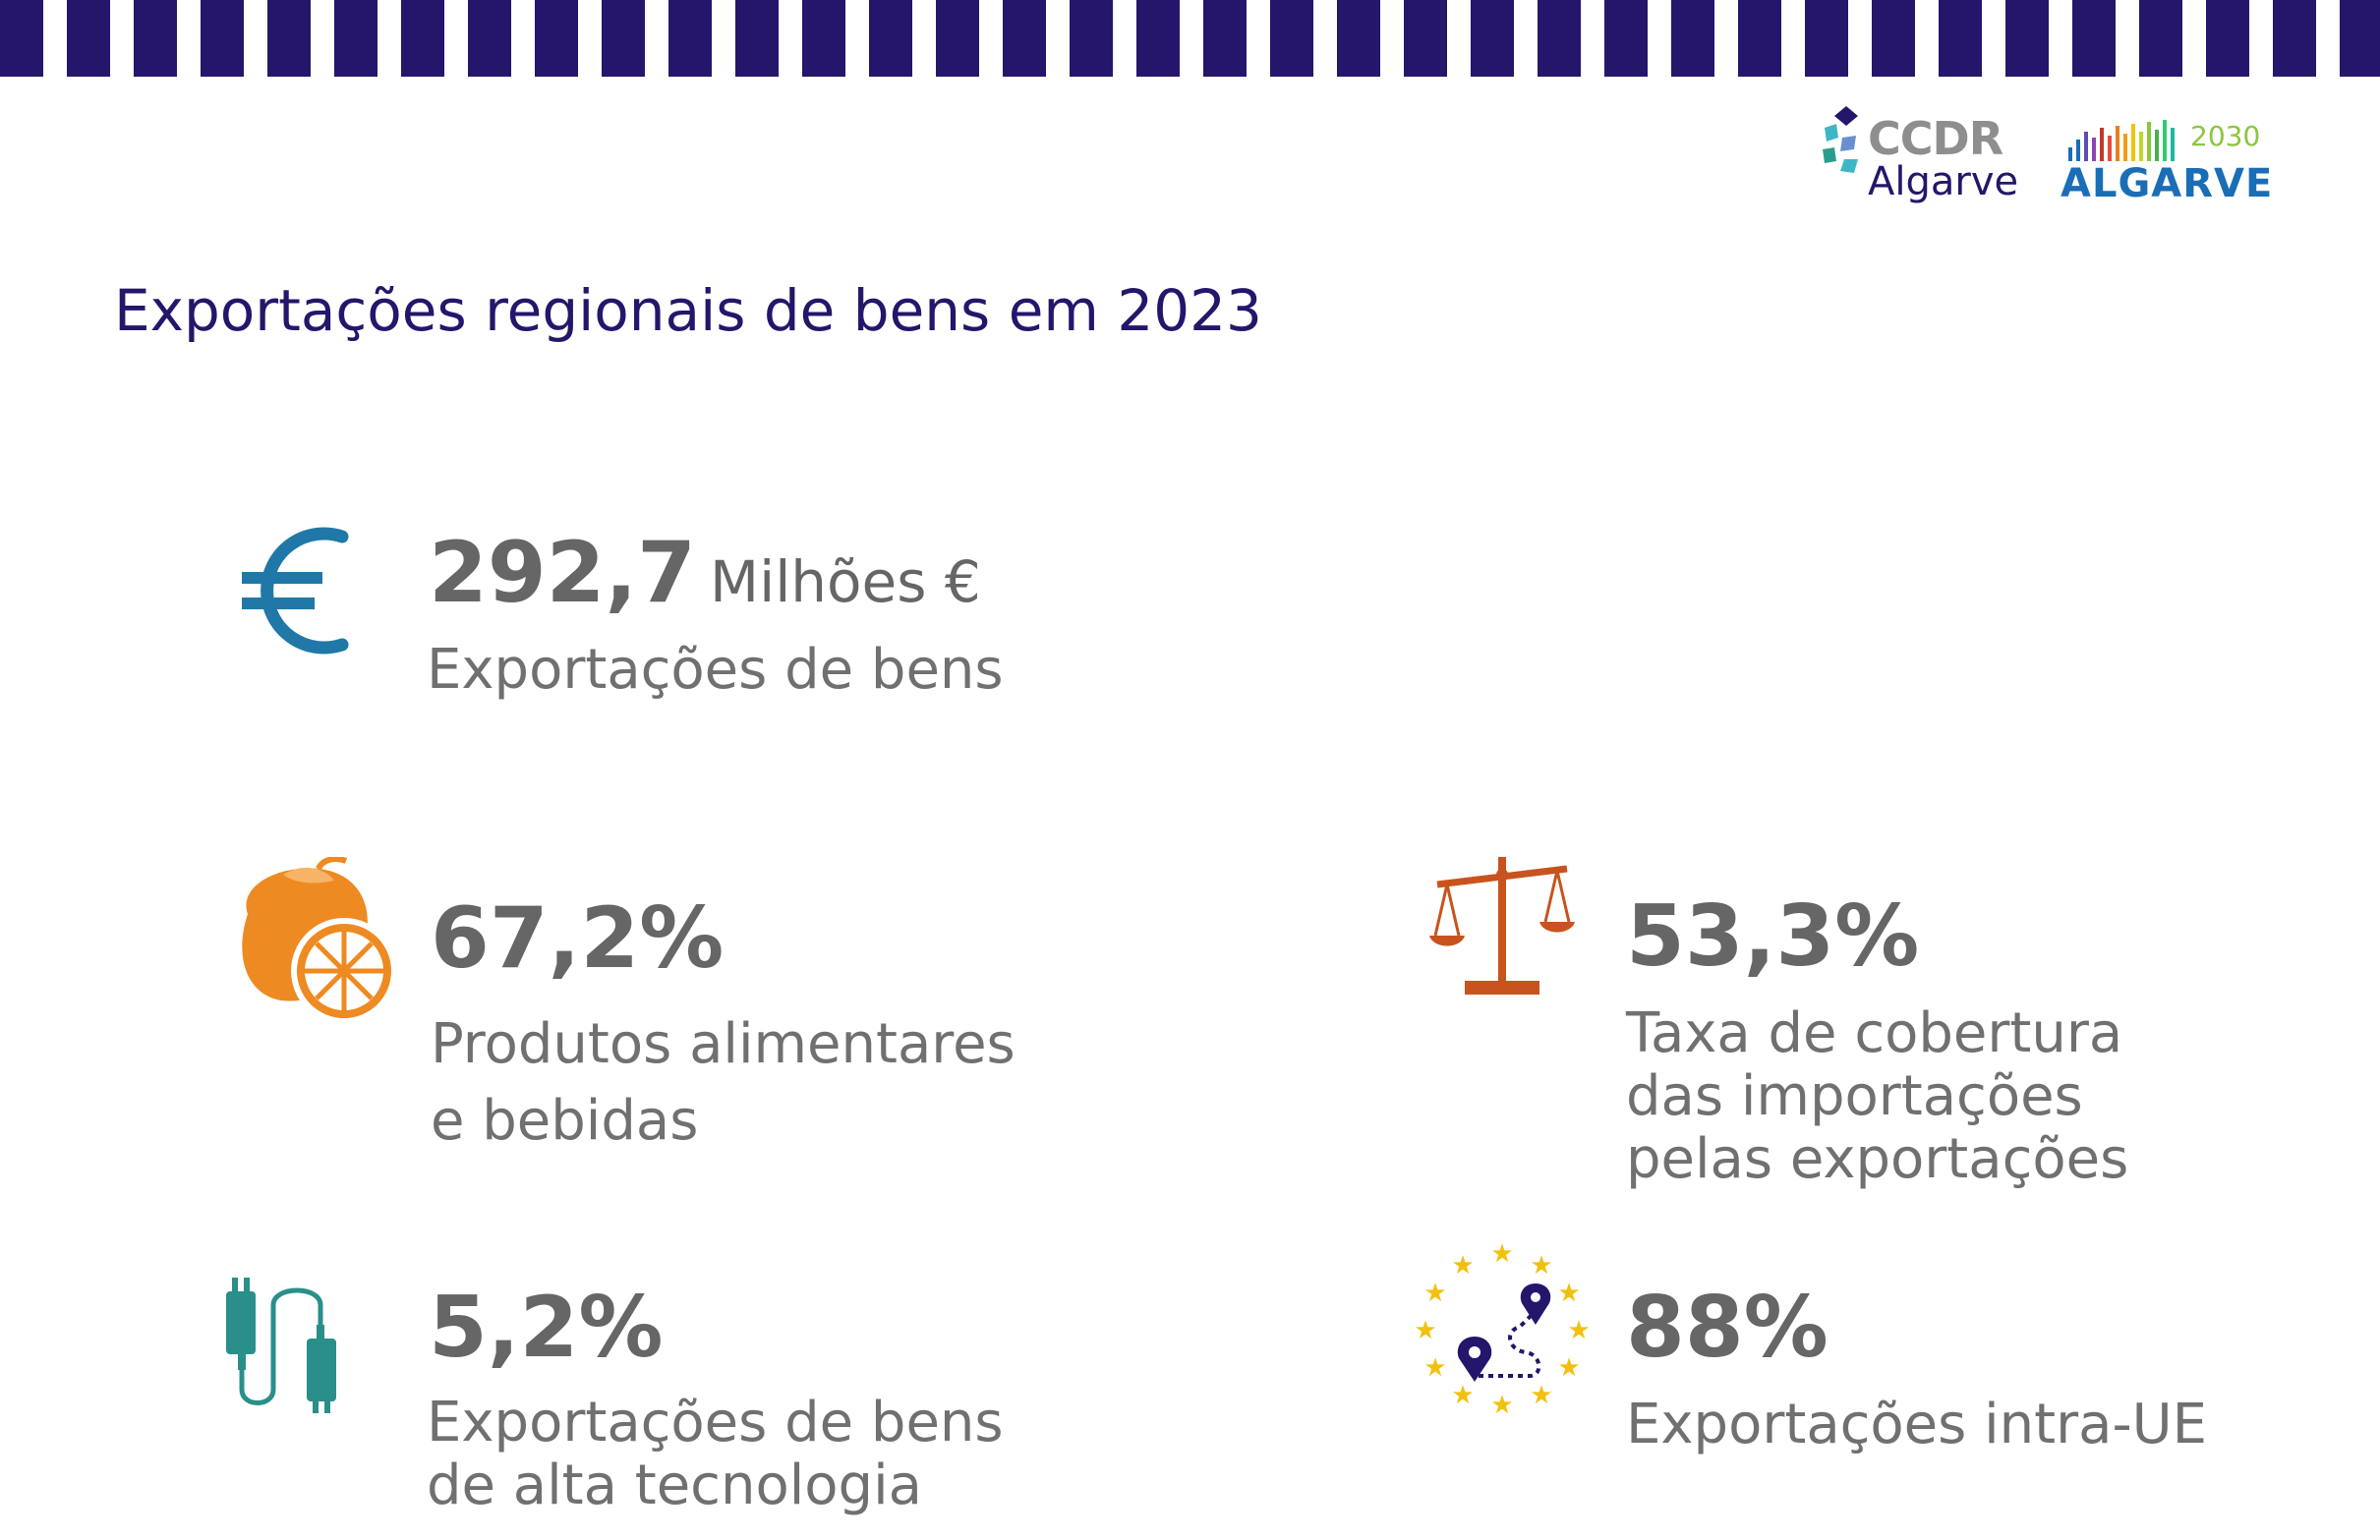 The height and width of the screenshot is (1540, 2380). Describe the element at coordinates (715, 1422) in the screenshot. I see `hightech-desc-line-1: Exportações de bens` at that location.